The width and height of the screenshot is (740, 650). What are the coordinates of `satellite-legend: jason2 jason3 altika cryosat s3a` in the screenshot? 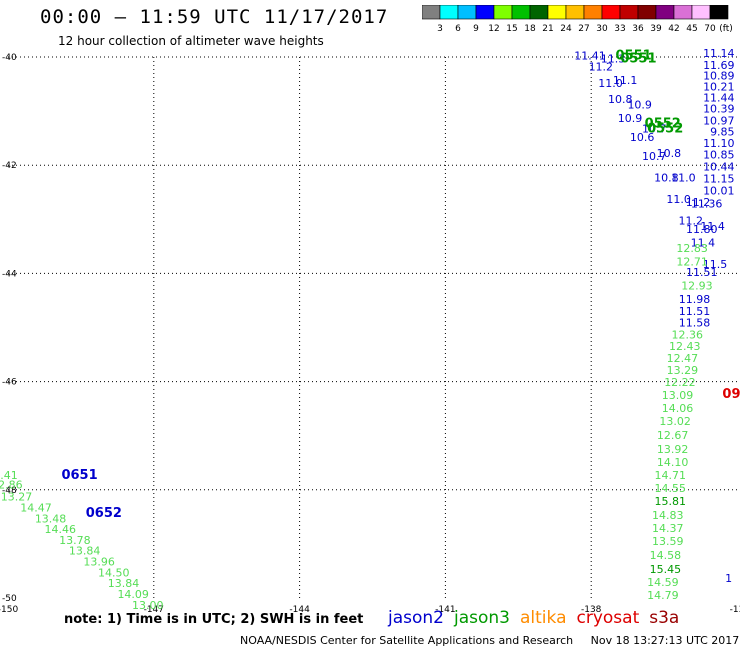 It's located at (538, 618).